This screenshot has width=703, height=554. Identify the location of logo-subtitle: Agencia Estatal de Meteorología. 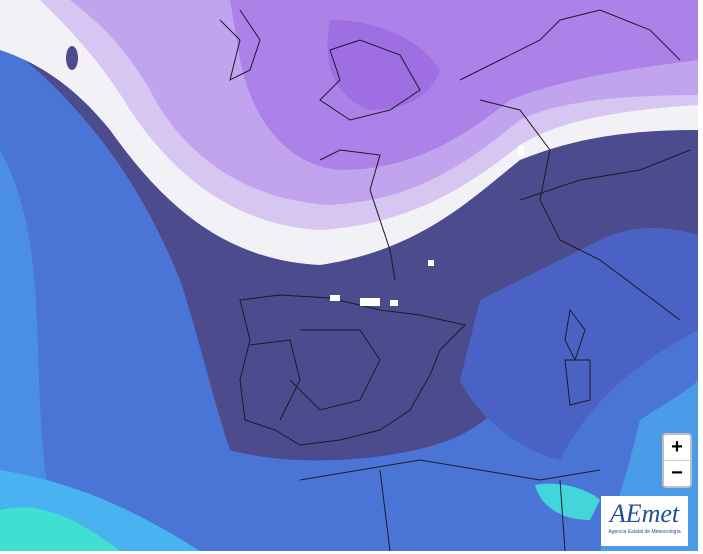
(644, 532).